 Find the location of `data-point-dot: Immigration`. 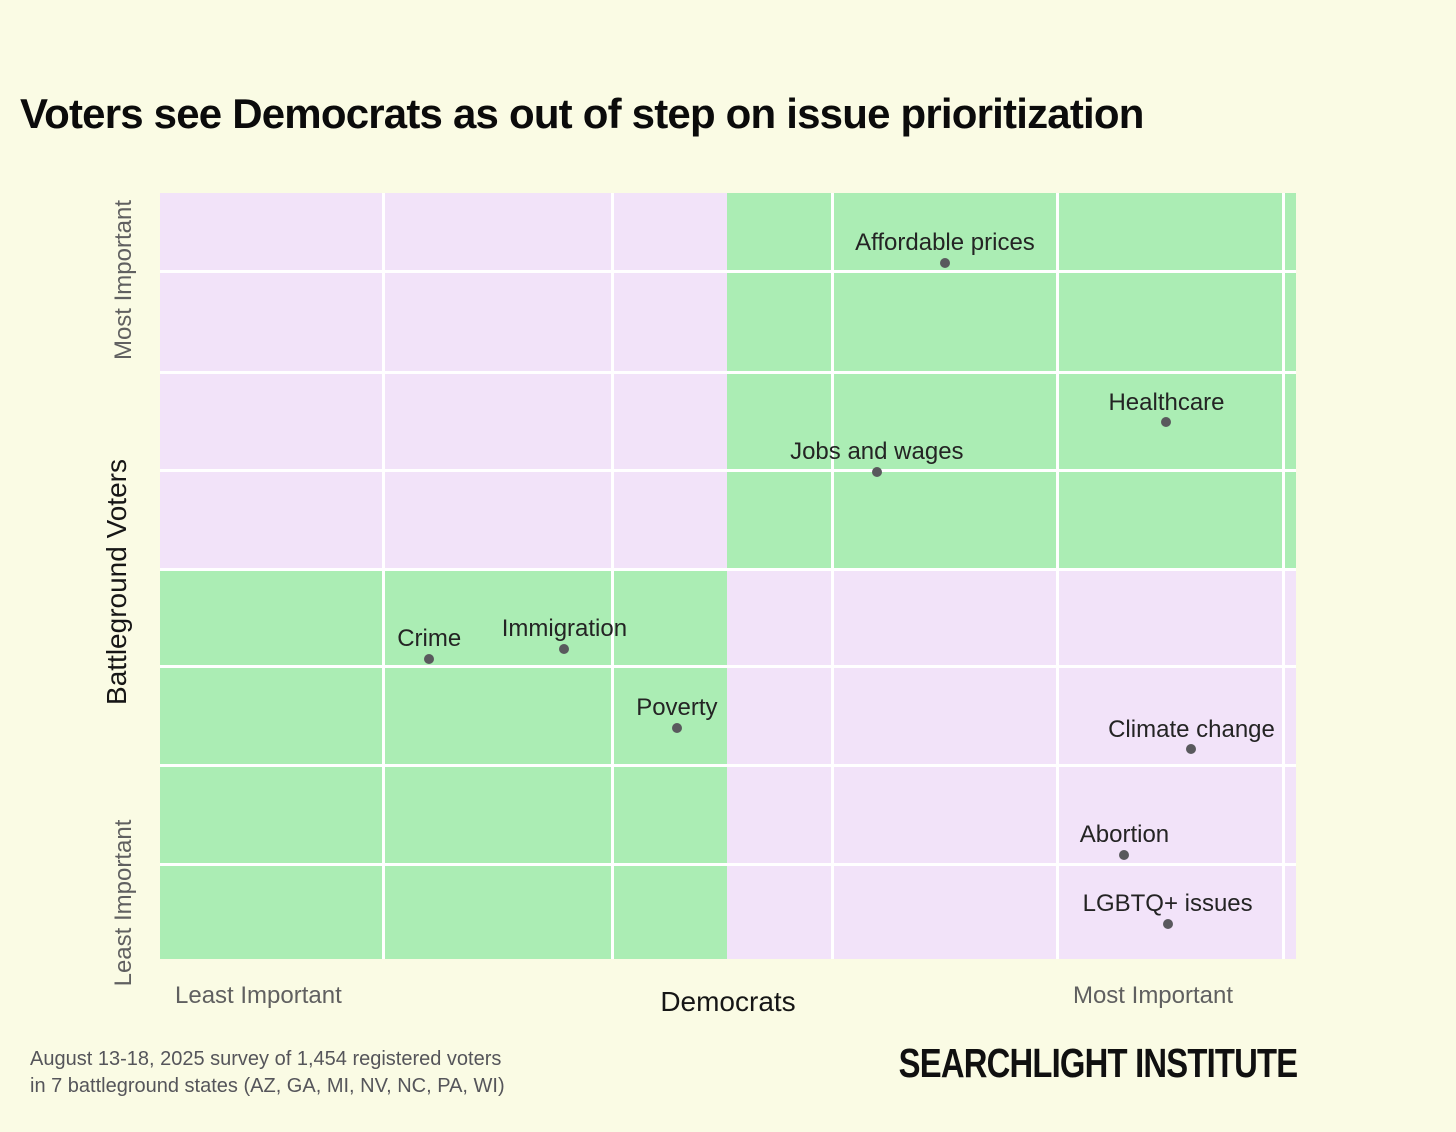

data-point-dot: Immigration is located at coordinates (564, 634).